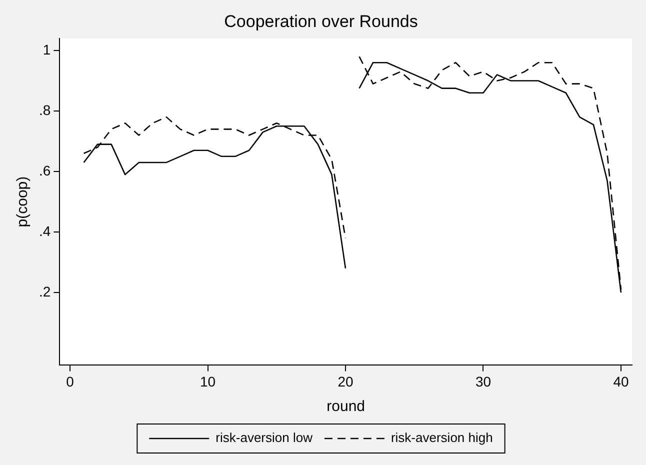 The width and height of the screenshot is (646, 465). What do you see at coordinates (265, 438) in the screenshot?
I see `legend-label: risk-aversion low` at bounding box center [265, 438].